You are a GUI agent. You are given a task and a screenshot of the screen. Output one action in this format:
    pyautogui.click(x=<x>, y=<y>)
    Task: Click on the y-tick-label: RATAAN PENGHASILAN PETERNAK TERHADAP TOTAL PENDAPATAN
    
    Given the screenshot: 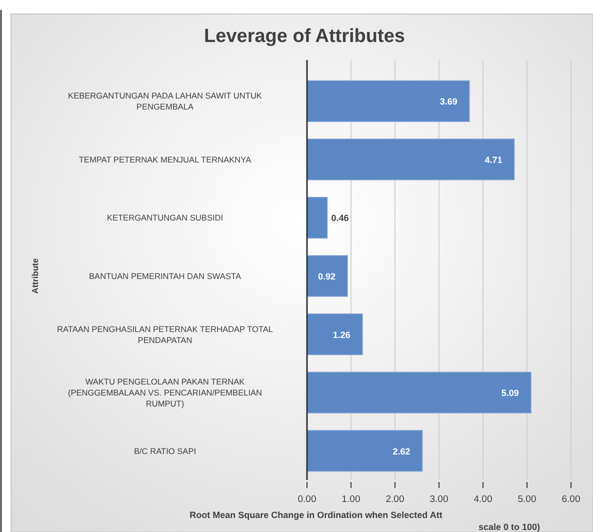 What is the action you would take?
    pyautogui.click(x=165, y=334)
    